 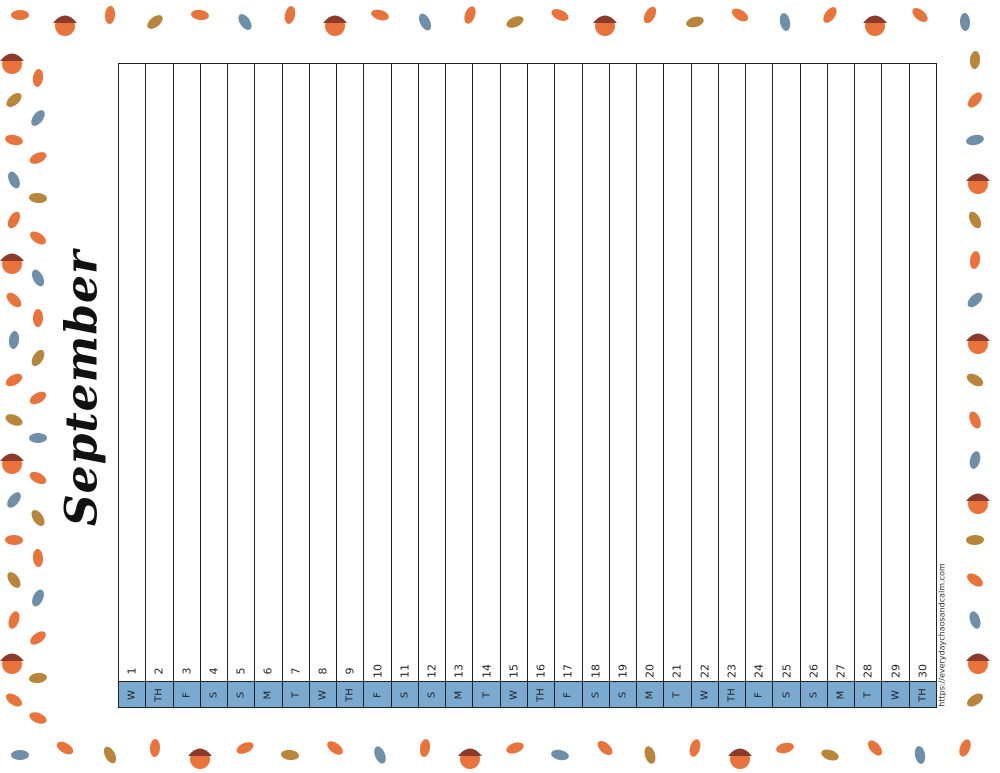 What do you see at coordinates (82, 388) in the screenshot?
I see `month-title: September` at bounding box center [82, 388].